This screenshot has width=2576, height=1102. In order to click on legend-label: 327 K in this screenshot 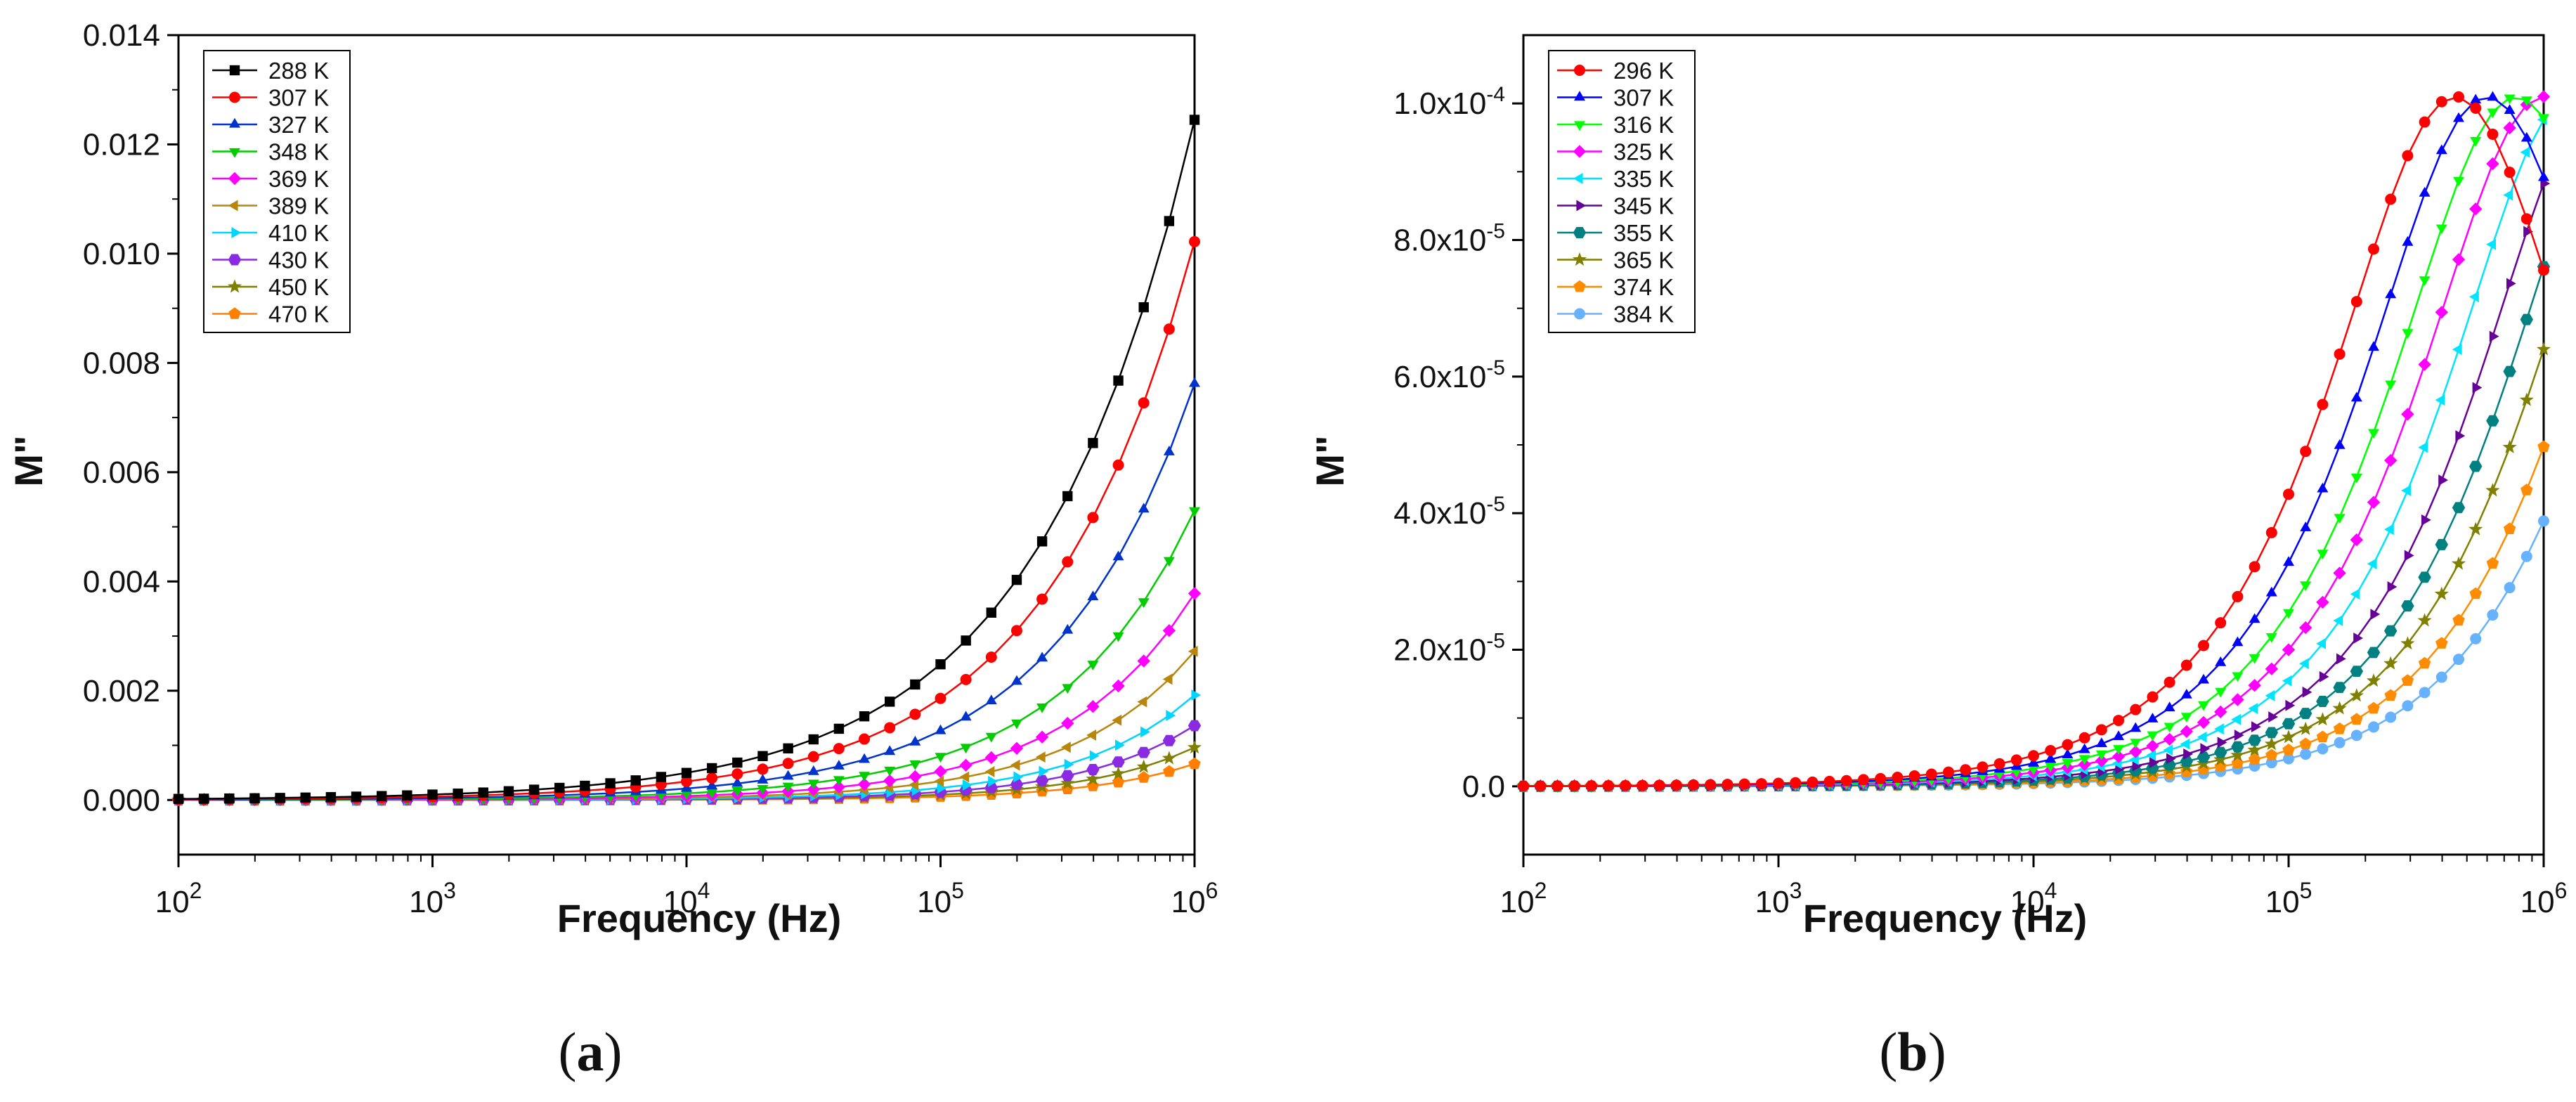, I will do `click(298, 125)`.